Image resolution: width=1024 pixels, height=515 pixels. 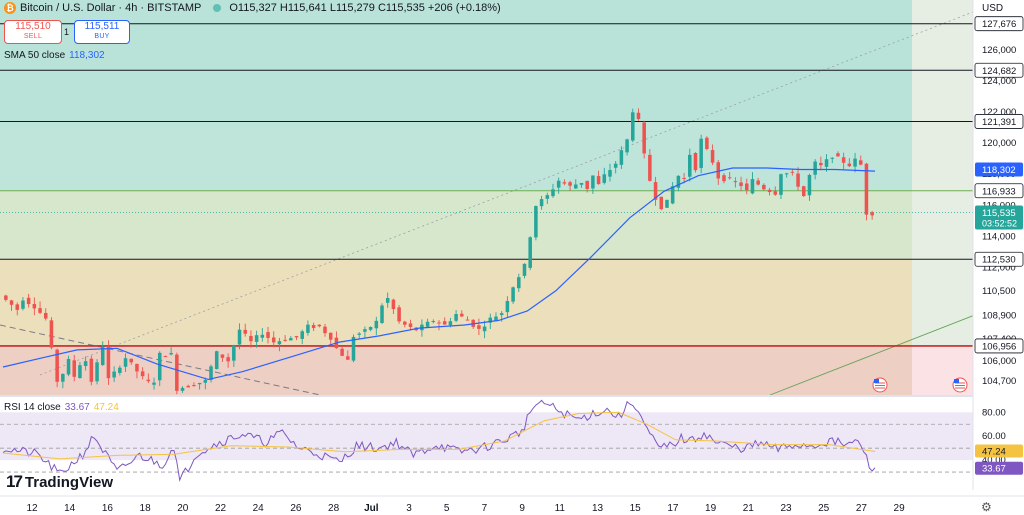 What do you see at coordinates (994, 460) in the screenshot?
I see `rsi-tick-label: 40.00` at bounding box center [994, 460].